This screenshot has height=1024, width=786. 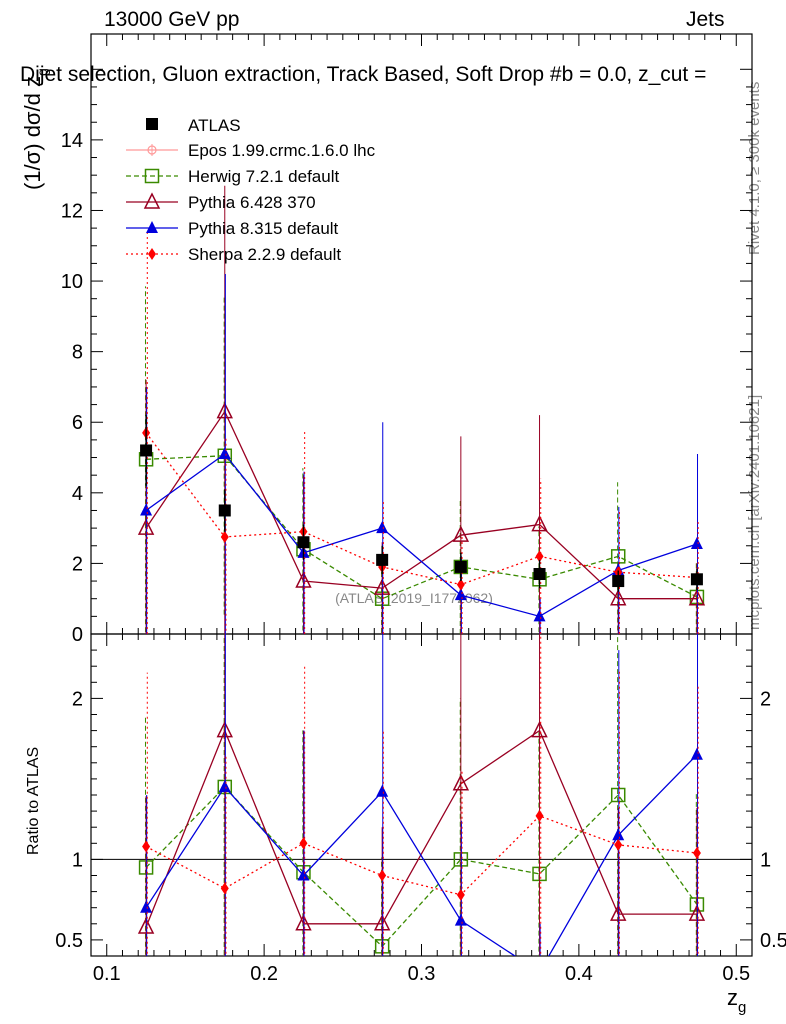 I want to click on y-tick-label-ratio-right: 1, so click(x=765, y=860).